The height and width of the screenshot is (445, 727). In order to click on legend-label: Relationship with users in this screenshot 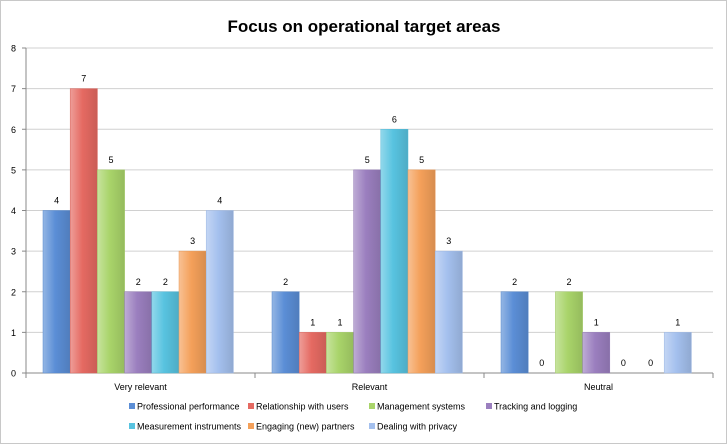, I will do `click(302, 407)`.